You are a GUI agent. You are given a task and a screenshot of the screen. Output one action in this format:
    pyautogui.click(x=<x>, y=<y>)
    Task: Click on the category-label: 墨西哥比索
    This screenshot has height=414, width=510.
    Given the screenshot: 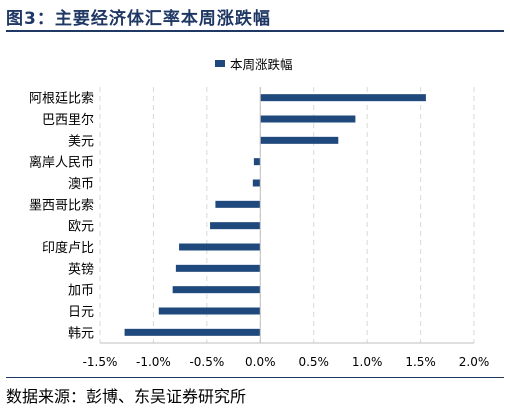 What is the action you would take?
    pyautogui.click(x=61, y=205)
    